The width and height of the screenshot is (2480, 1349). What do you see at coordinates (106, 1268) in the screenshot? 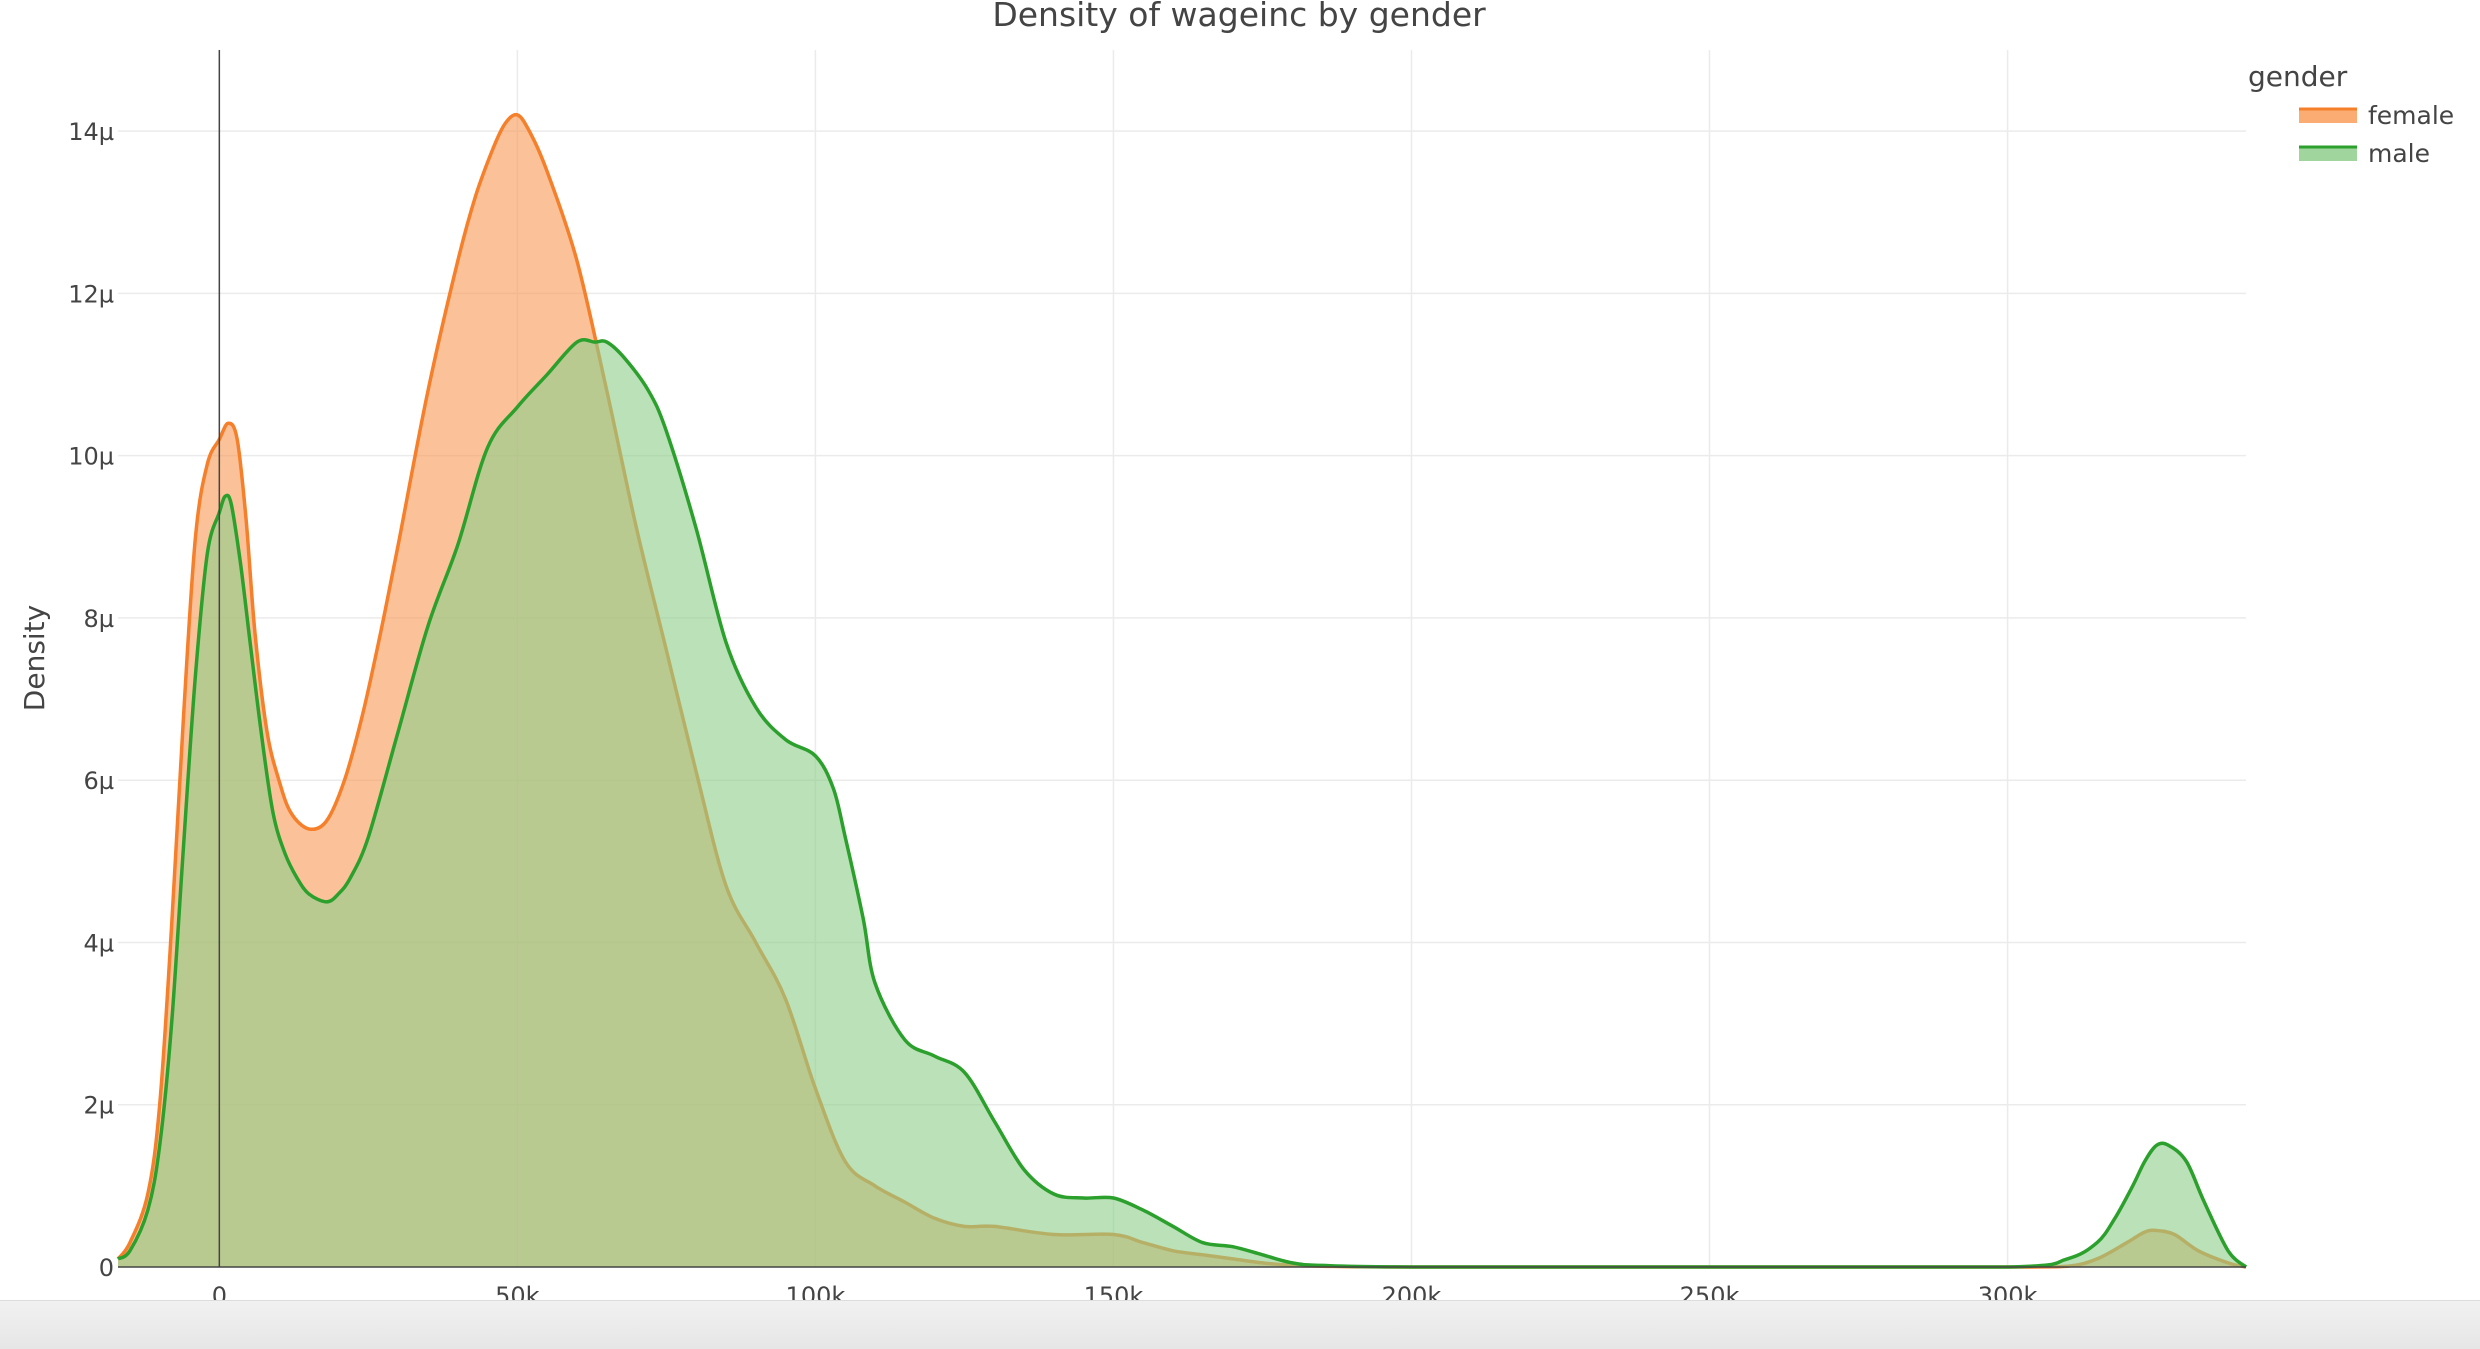
I see `y-tick-label: 0` at bounding box center [106, 1268].